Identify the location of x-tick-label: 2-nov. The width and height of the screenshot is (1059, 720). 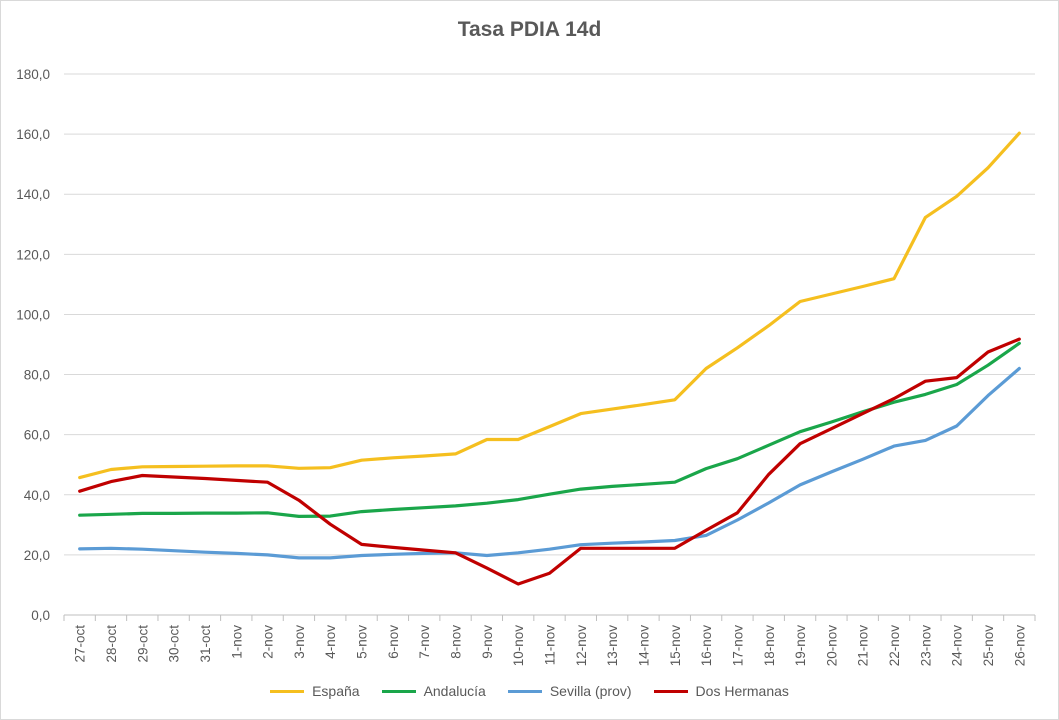
(268, 642).